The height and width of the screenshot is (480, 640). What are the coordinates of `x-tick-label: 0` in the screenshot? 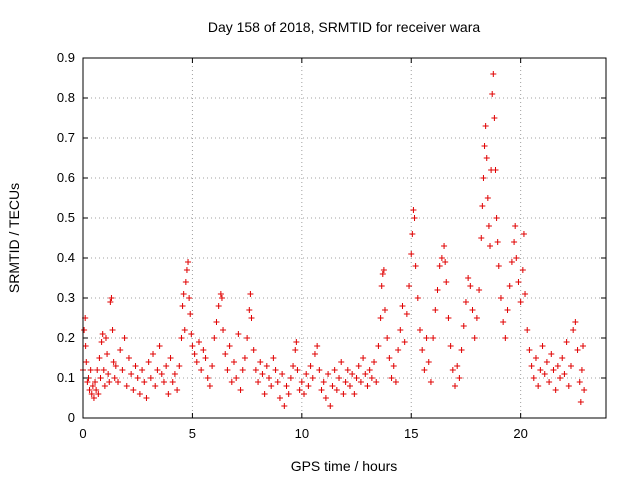 It's located at (82, 433).